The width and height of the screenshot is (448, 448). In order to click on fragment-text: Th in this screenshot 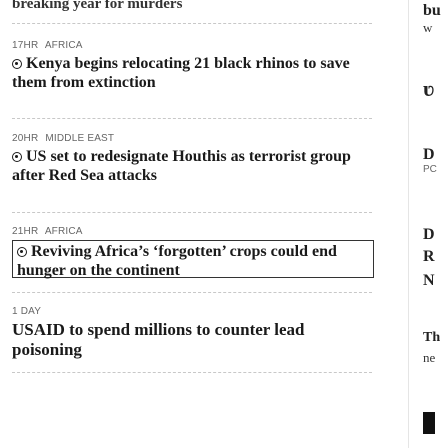, I will do `click(432, 337)`.